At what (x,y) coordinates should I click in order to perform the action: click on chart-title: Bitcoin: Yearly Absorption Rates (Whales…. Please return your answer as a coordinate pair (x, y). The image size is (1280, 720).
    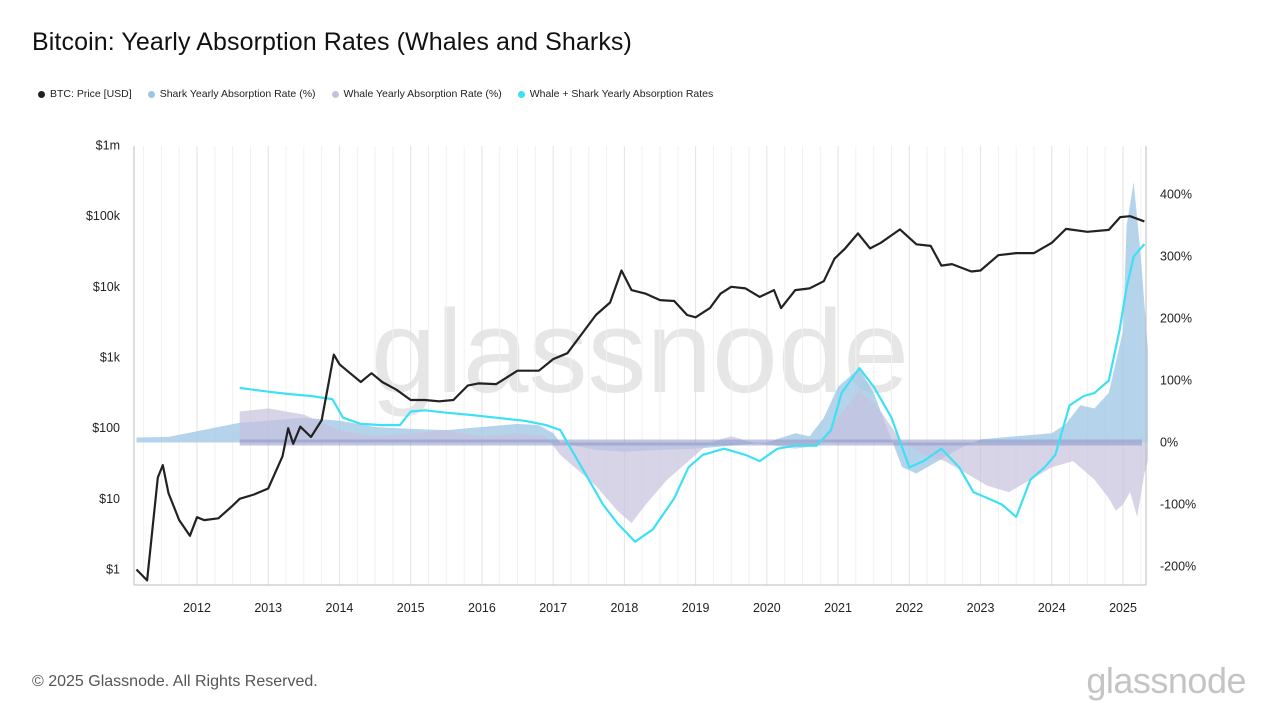
    Looking at the image, I should click on (332, 42).